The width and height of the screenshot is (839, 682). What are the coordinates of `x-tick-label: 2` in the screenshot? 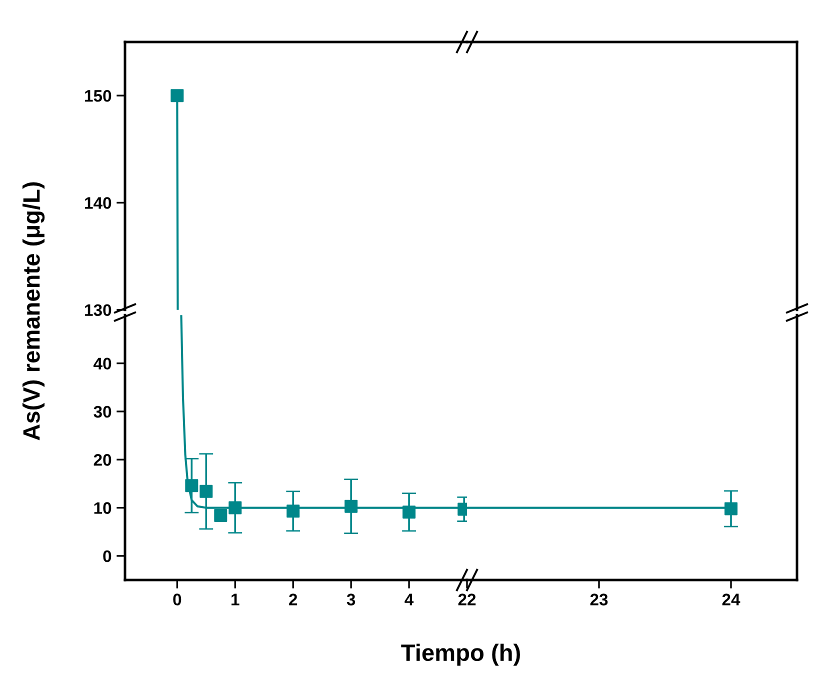 It's located at (293, 600).